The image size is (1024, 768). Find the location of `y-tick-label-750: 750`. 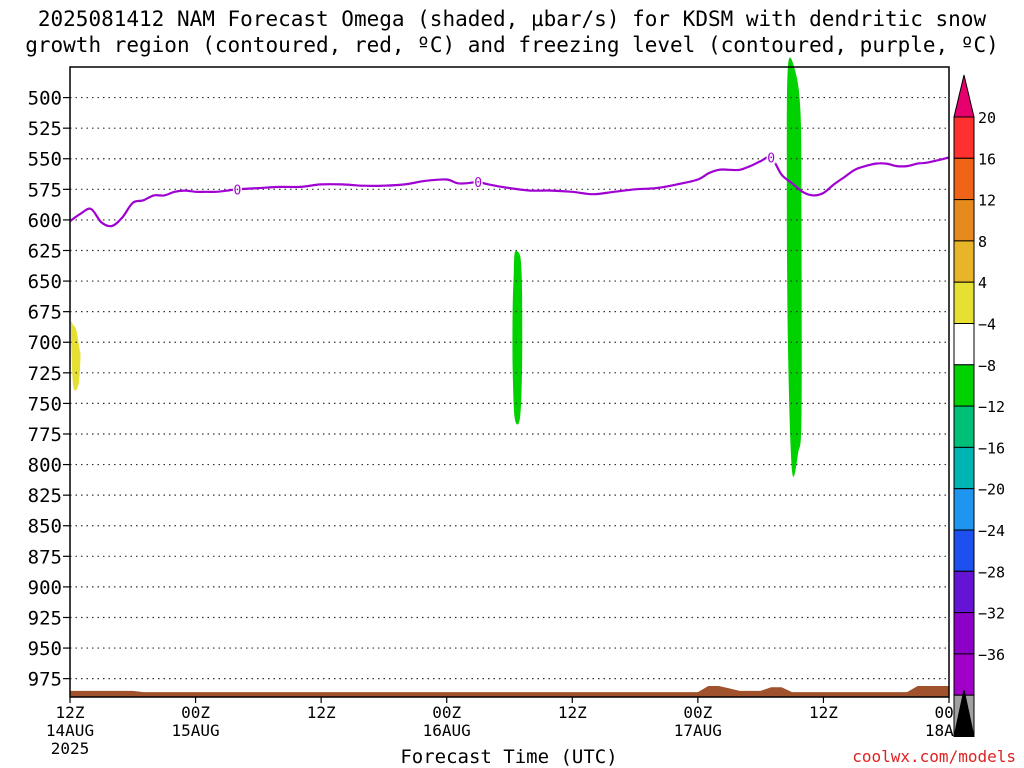

y-tick-label-750: 750 is located at coordinates (45, 404).